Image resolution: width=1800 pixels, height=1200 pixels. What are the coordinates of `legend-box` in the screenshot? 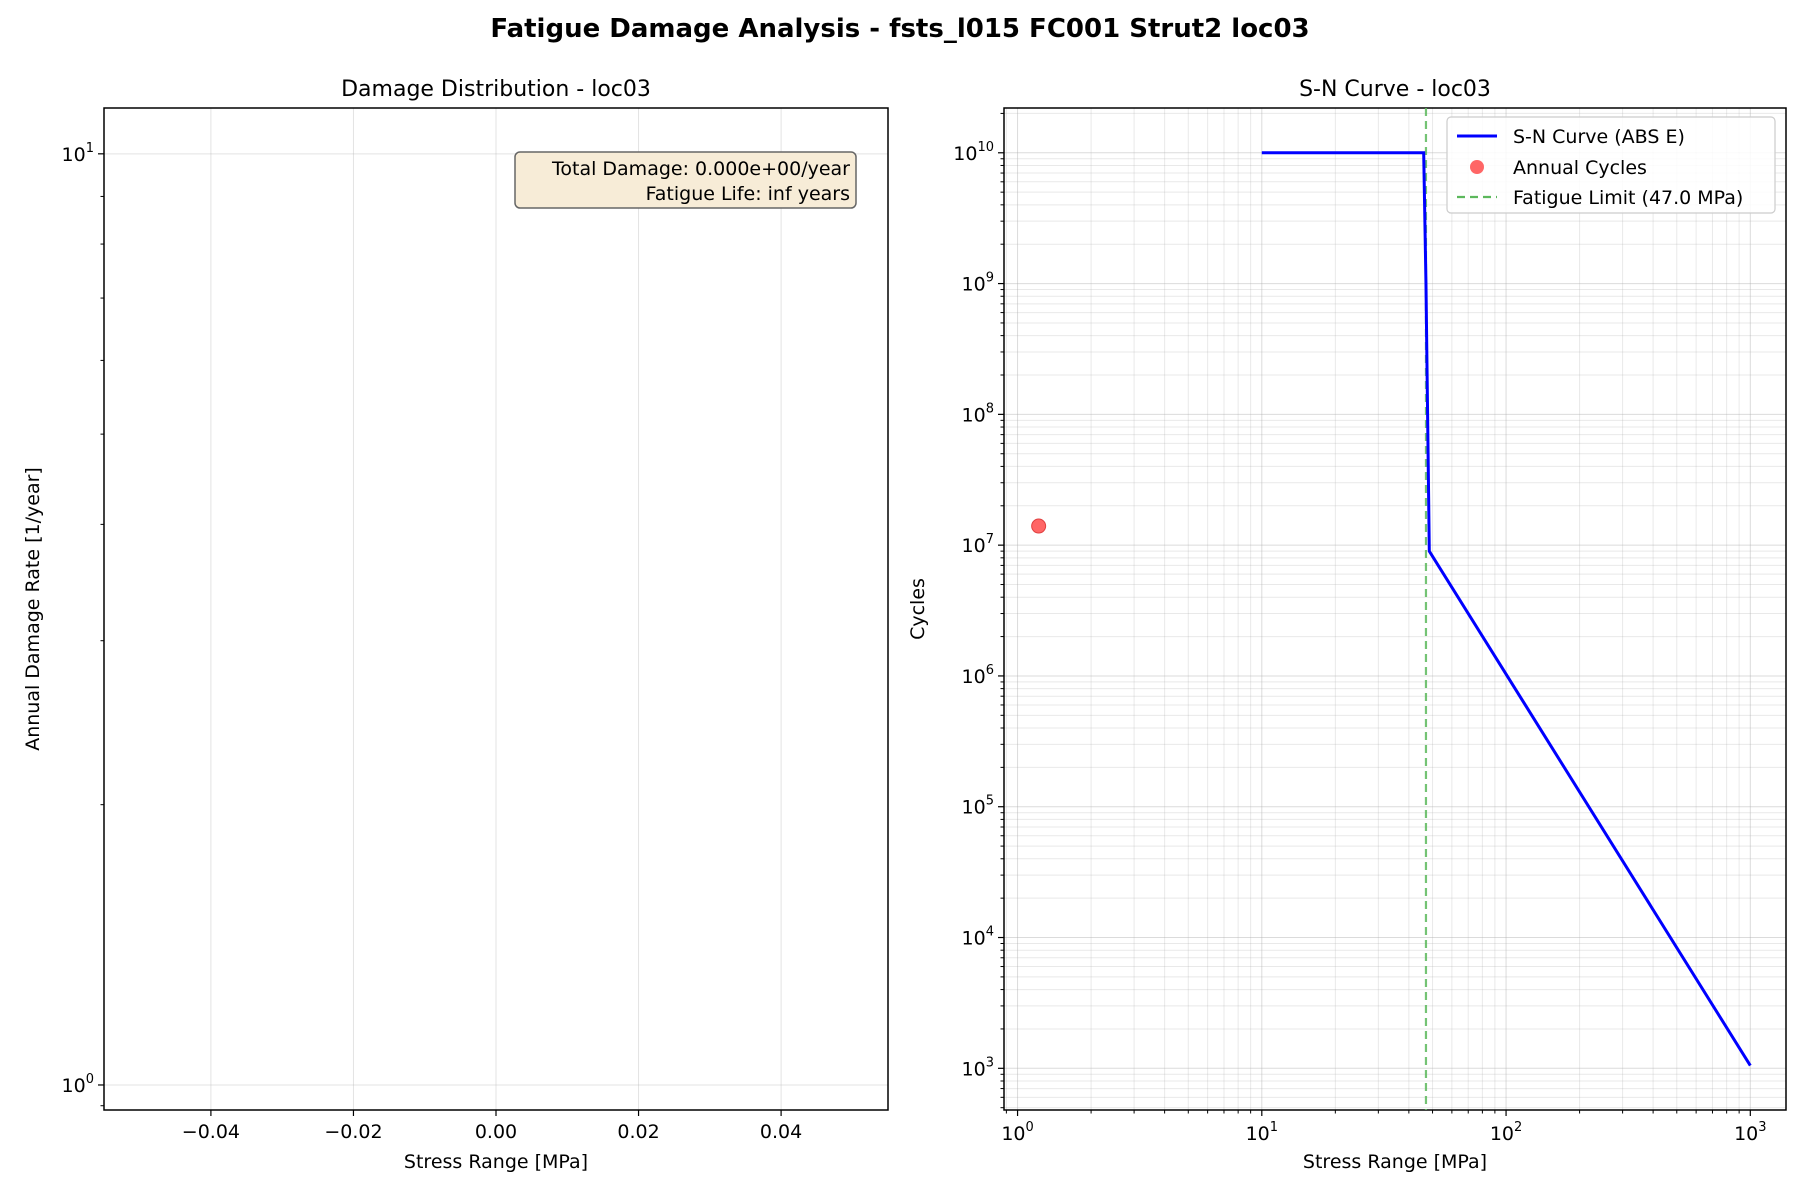 It's located at (1611, 165).